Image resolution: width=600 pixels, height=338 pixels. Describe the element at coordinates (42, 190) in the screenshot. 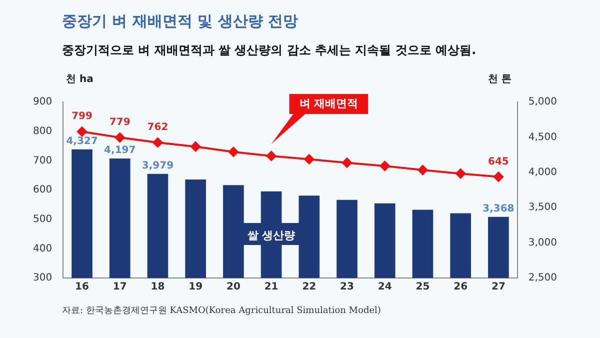

I see `y-tick-label: 600` at that location.